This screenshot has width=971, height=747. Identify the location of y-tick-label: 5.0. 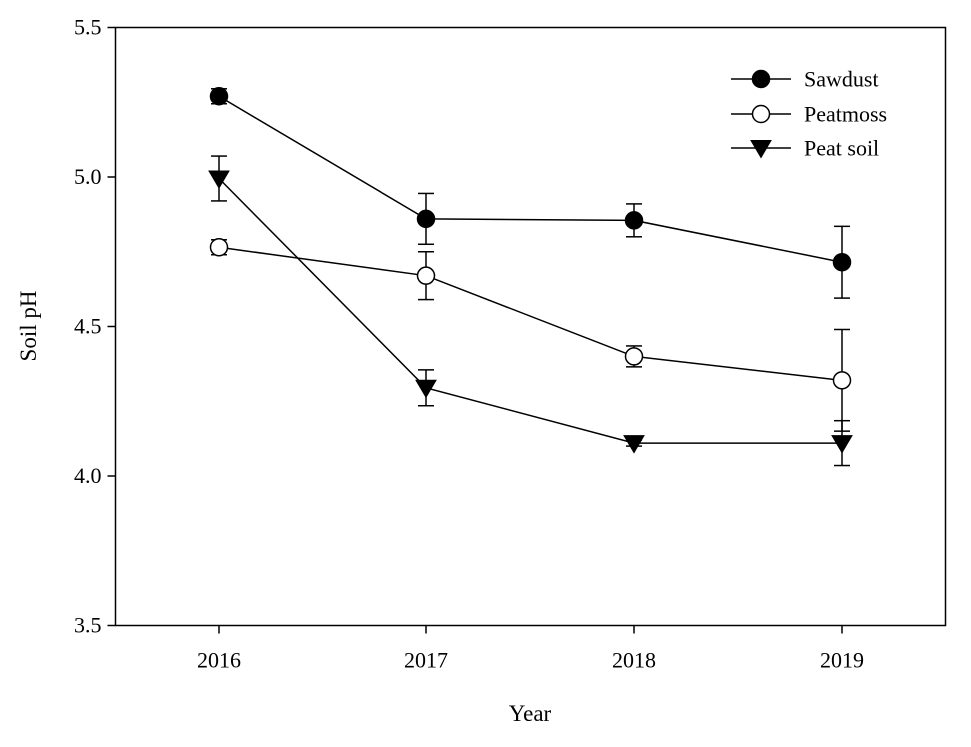
(88, 176).